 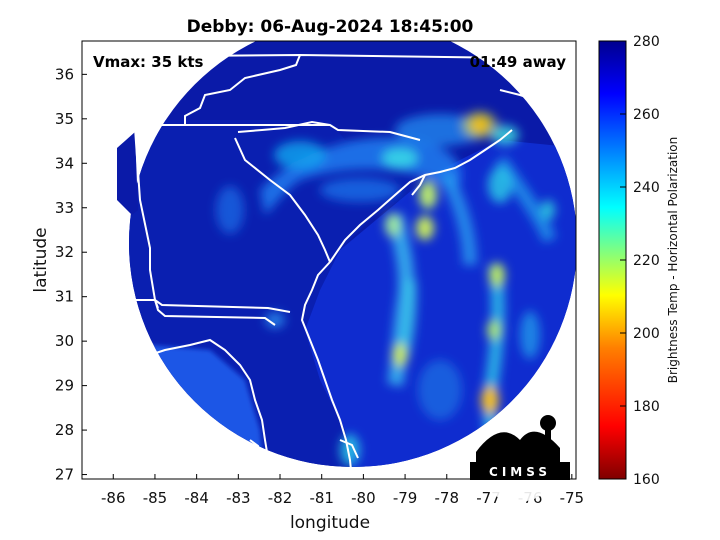 I want to click on vmax-label: Vmax: 35 kts, so click(x=148, y=62).